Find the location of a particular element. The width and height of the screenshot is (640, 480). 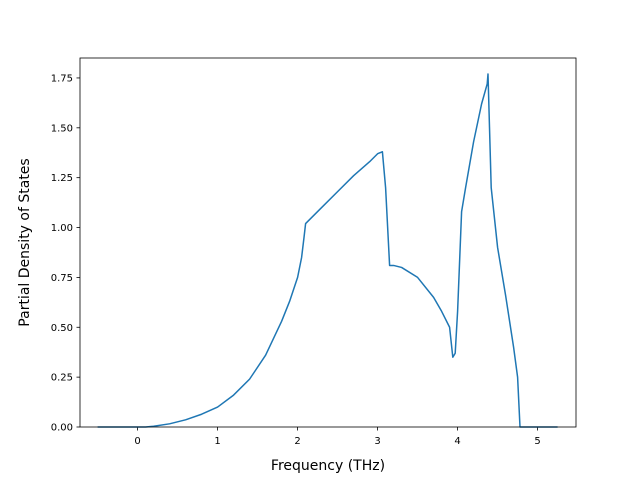

y-axis-title: Partial Density of States is located at coordinates (25, 242).